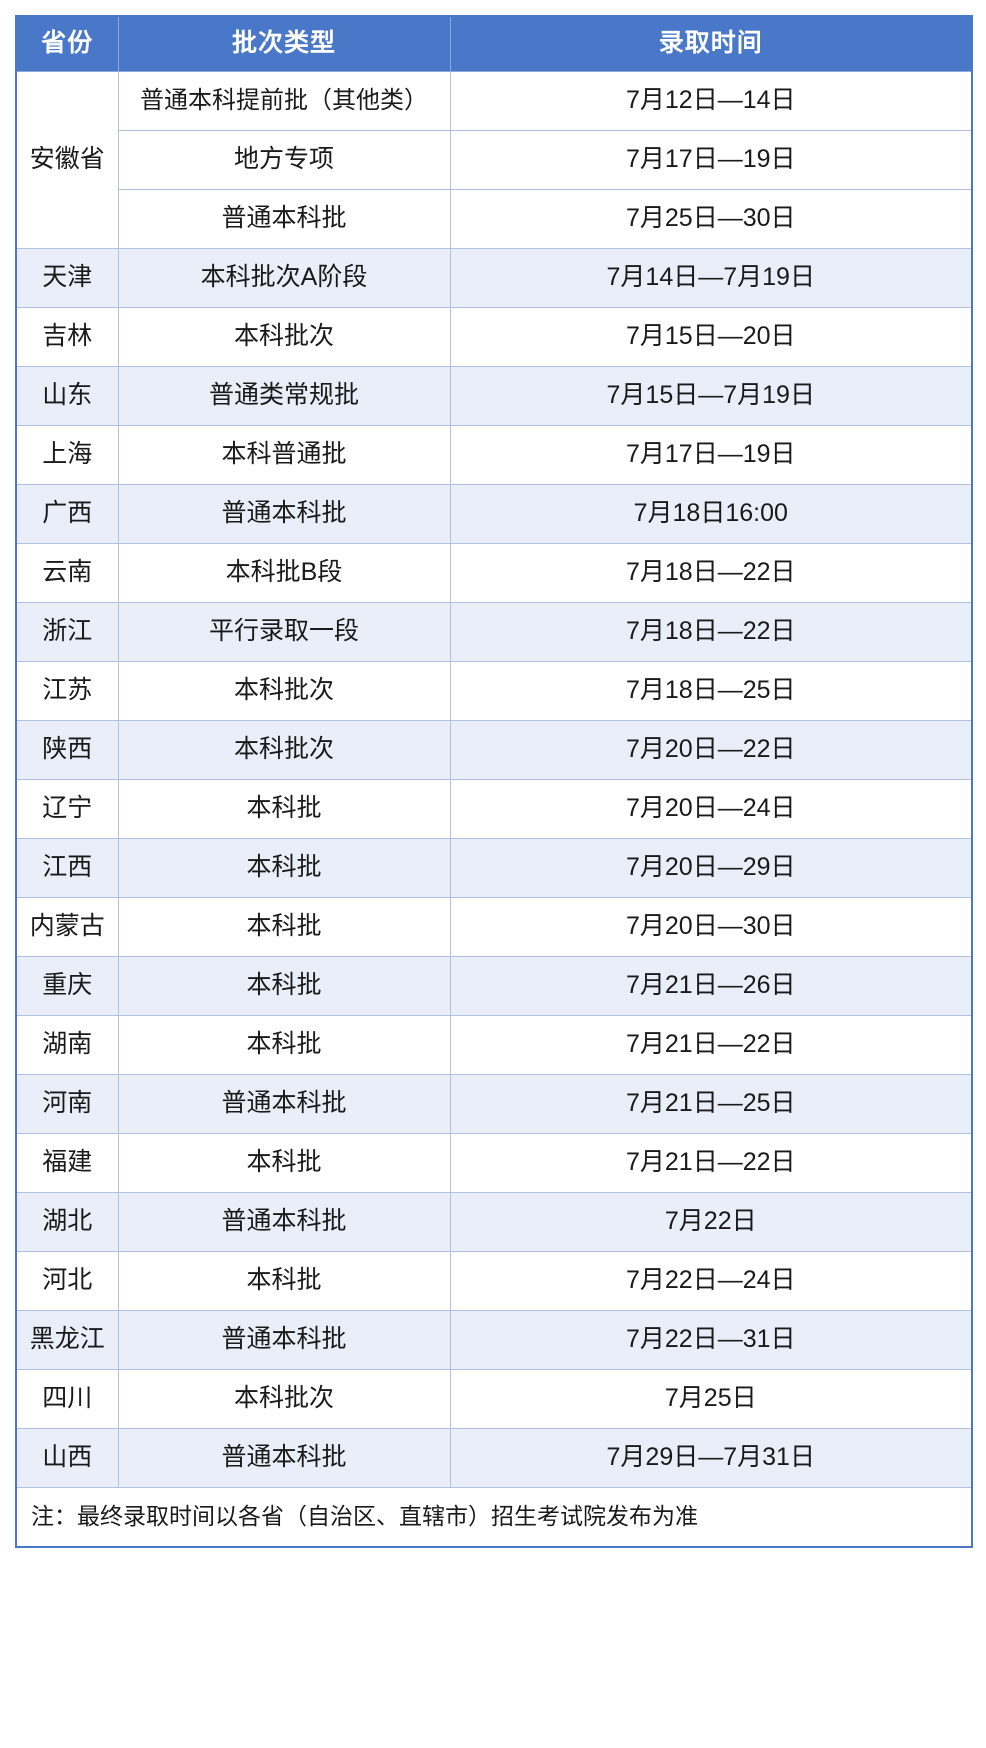 The height and width of the screenshot is (1748, 986). I want to click on table-row: 江西 本科批 7月20日—29日, so click(494, 867).